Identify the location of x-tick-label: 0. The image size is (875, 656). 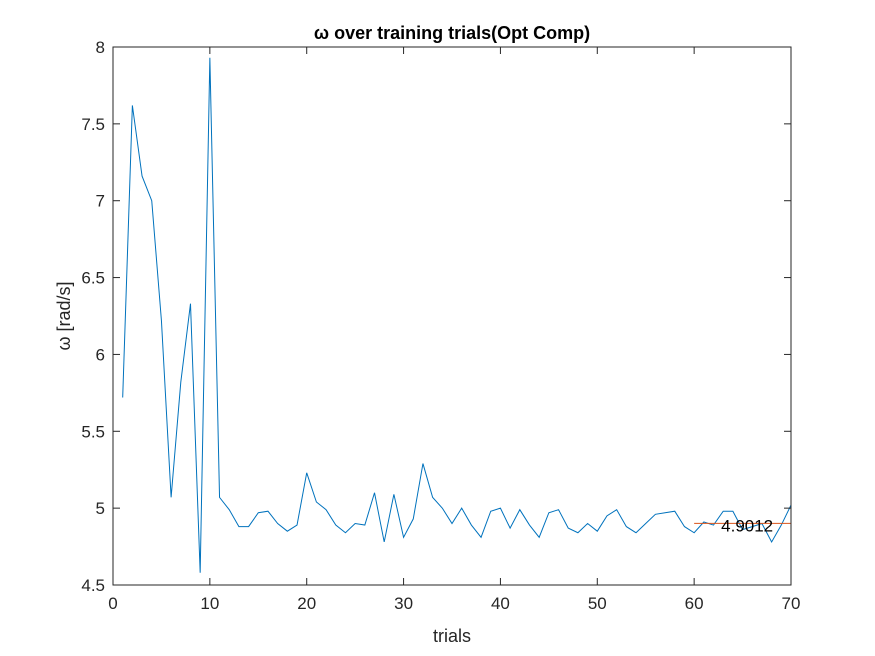
(112, 603).